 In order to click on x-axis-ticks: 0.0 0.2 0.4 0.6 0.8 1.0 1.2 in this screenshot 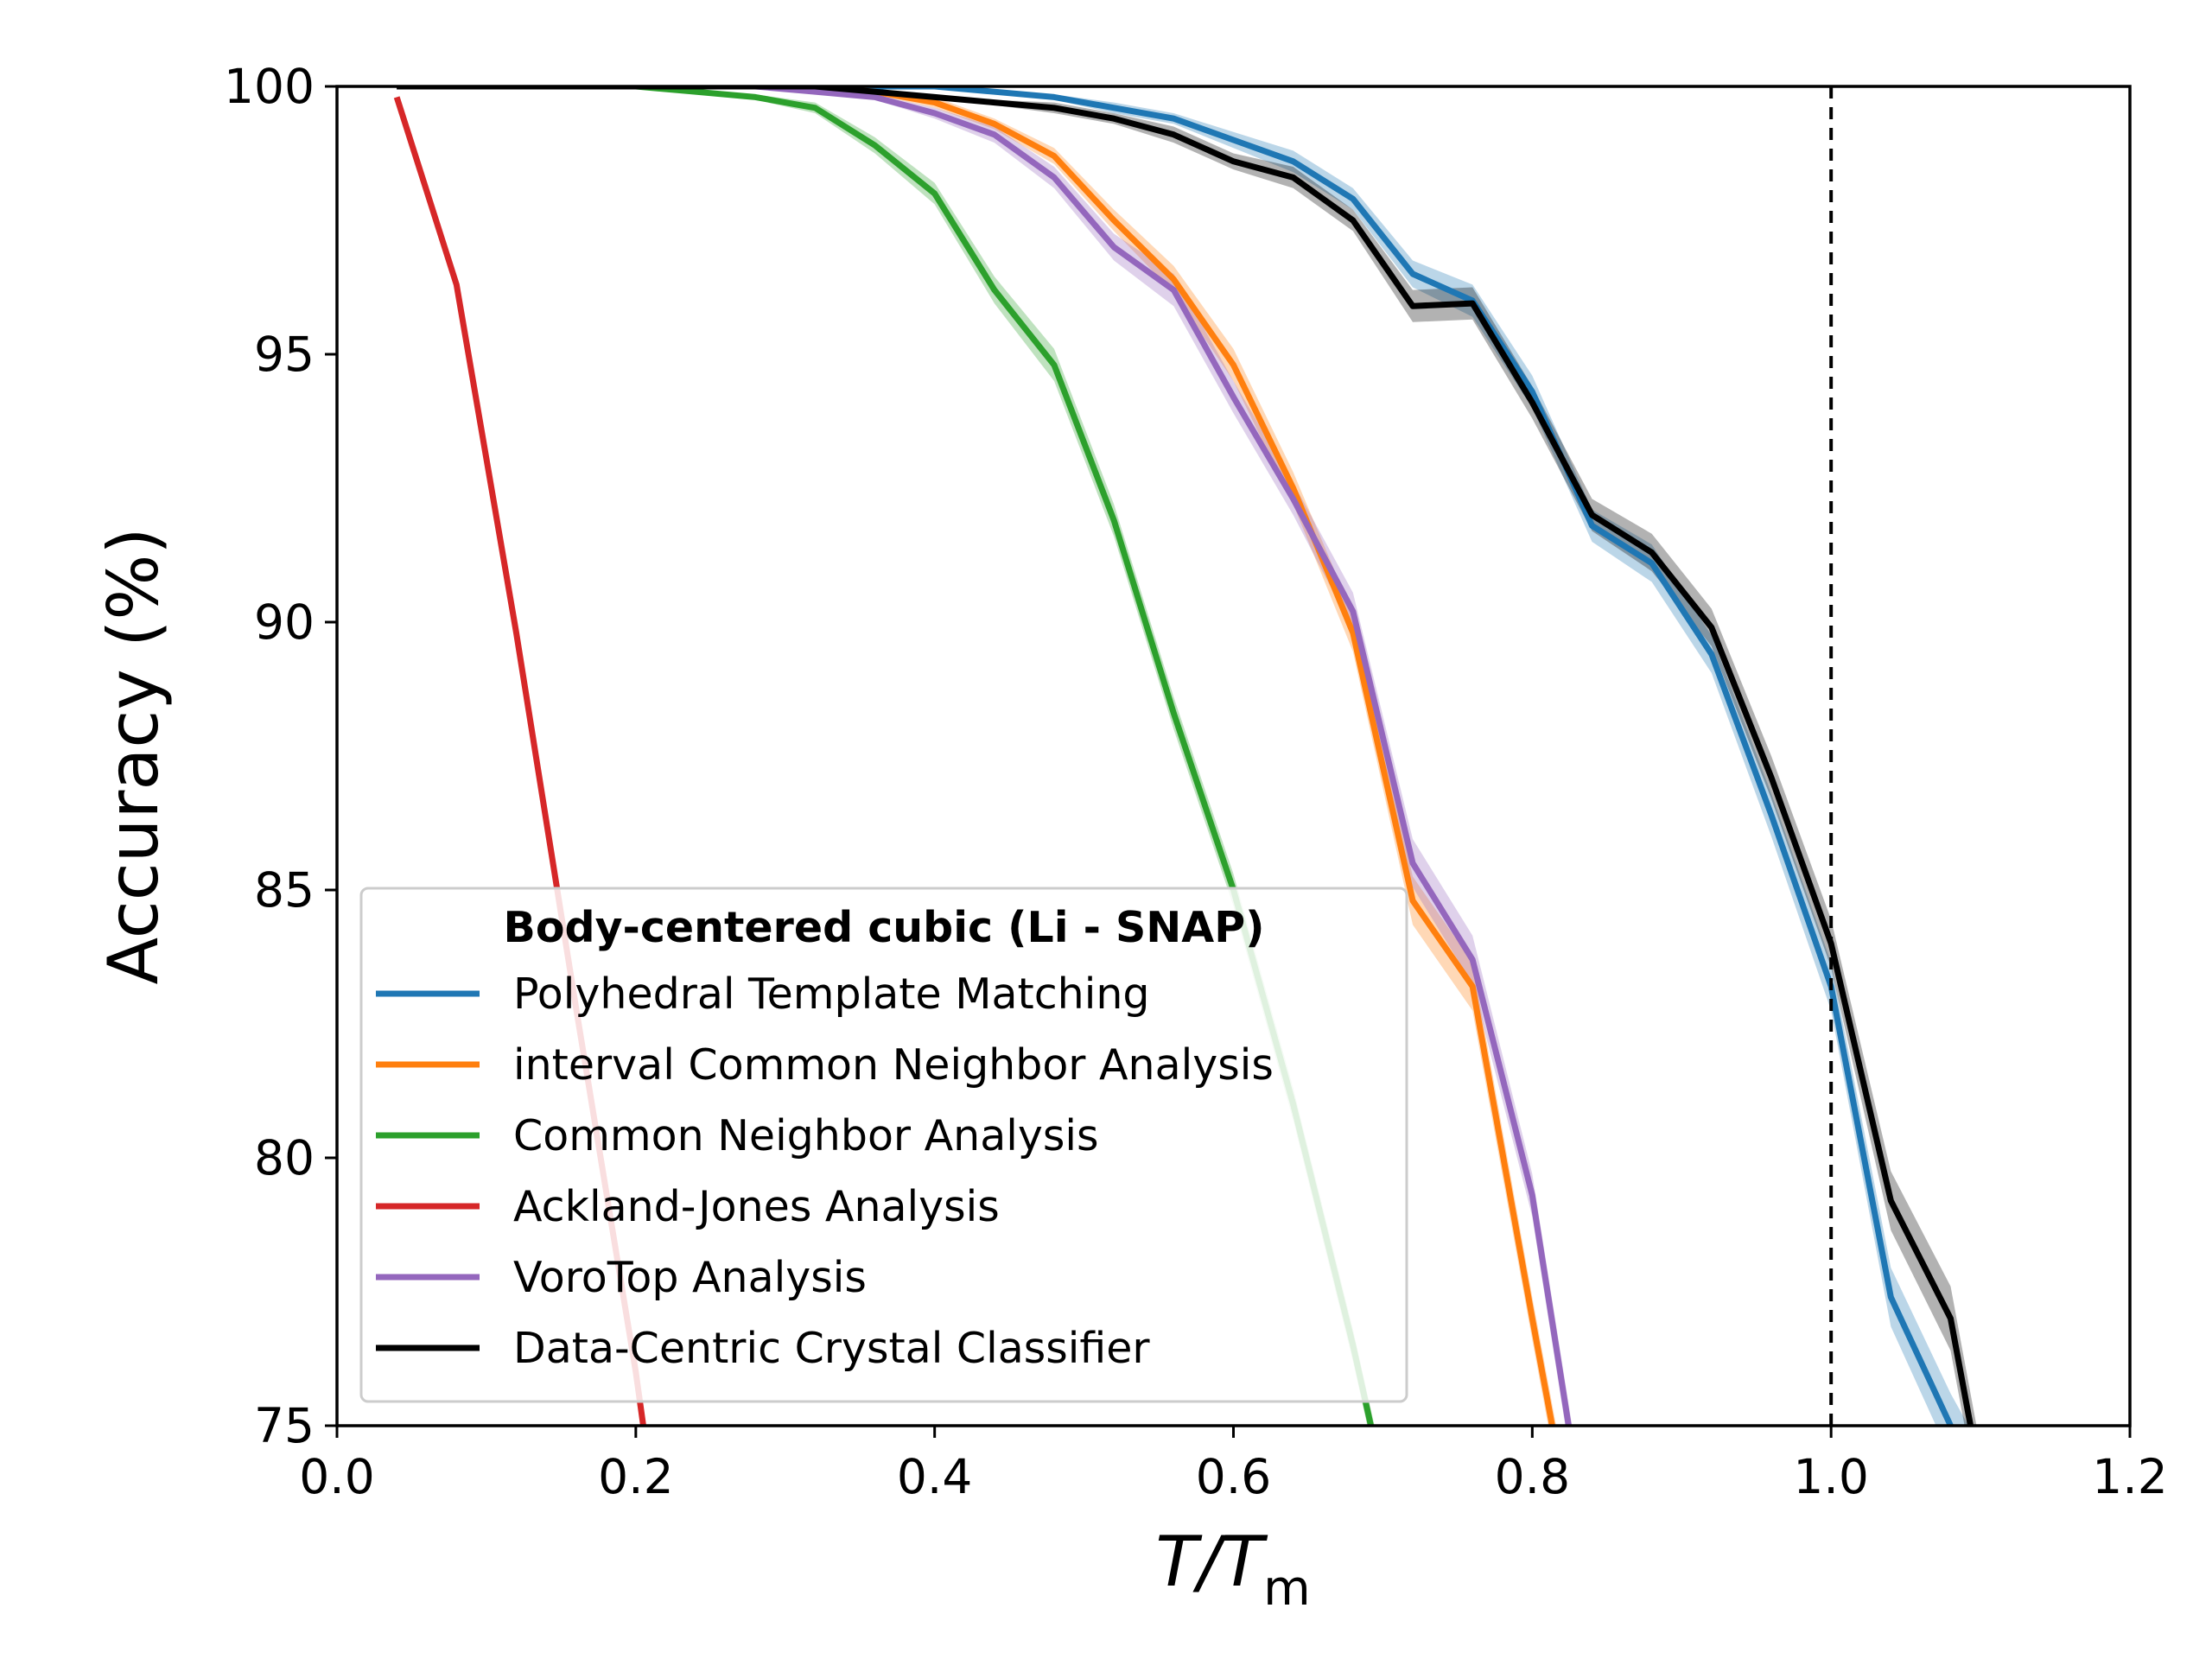, I will do `click(1233, 1465)`.